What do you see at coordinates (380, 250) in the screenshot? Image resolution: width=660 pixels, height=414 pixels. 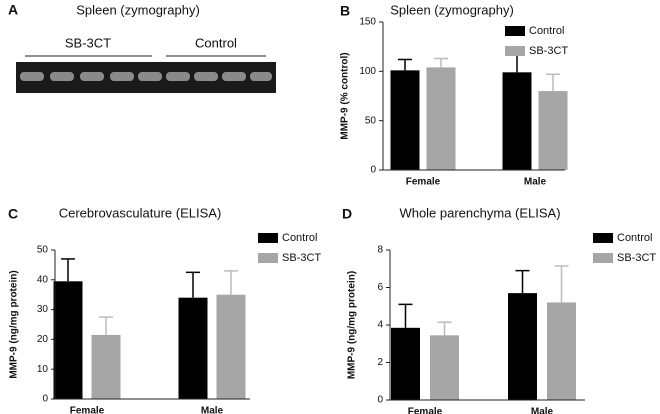 I see `y-tick-label: 8` at bounding box center [380, 250].